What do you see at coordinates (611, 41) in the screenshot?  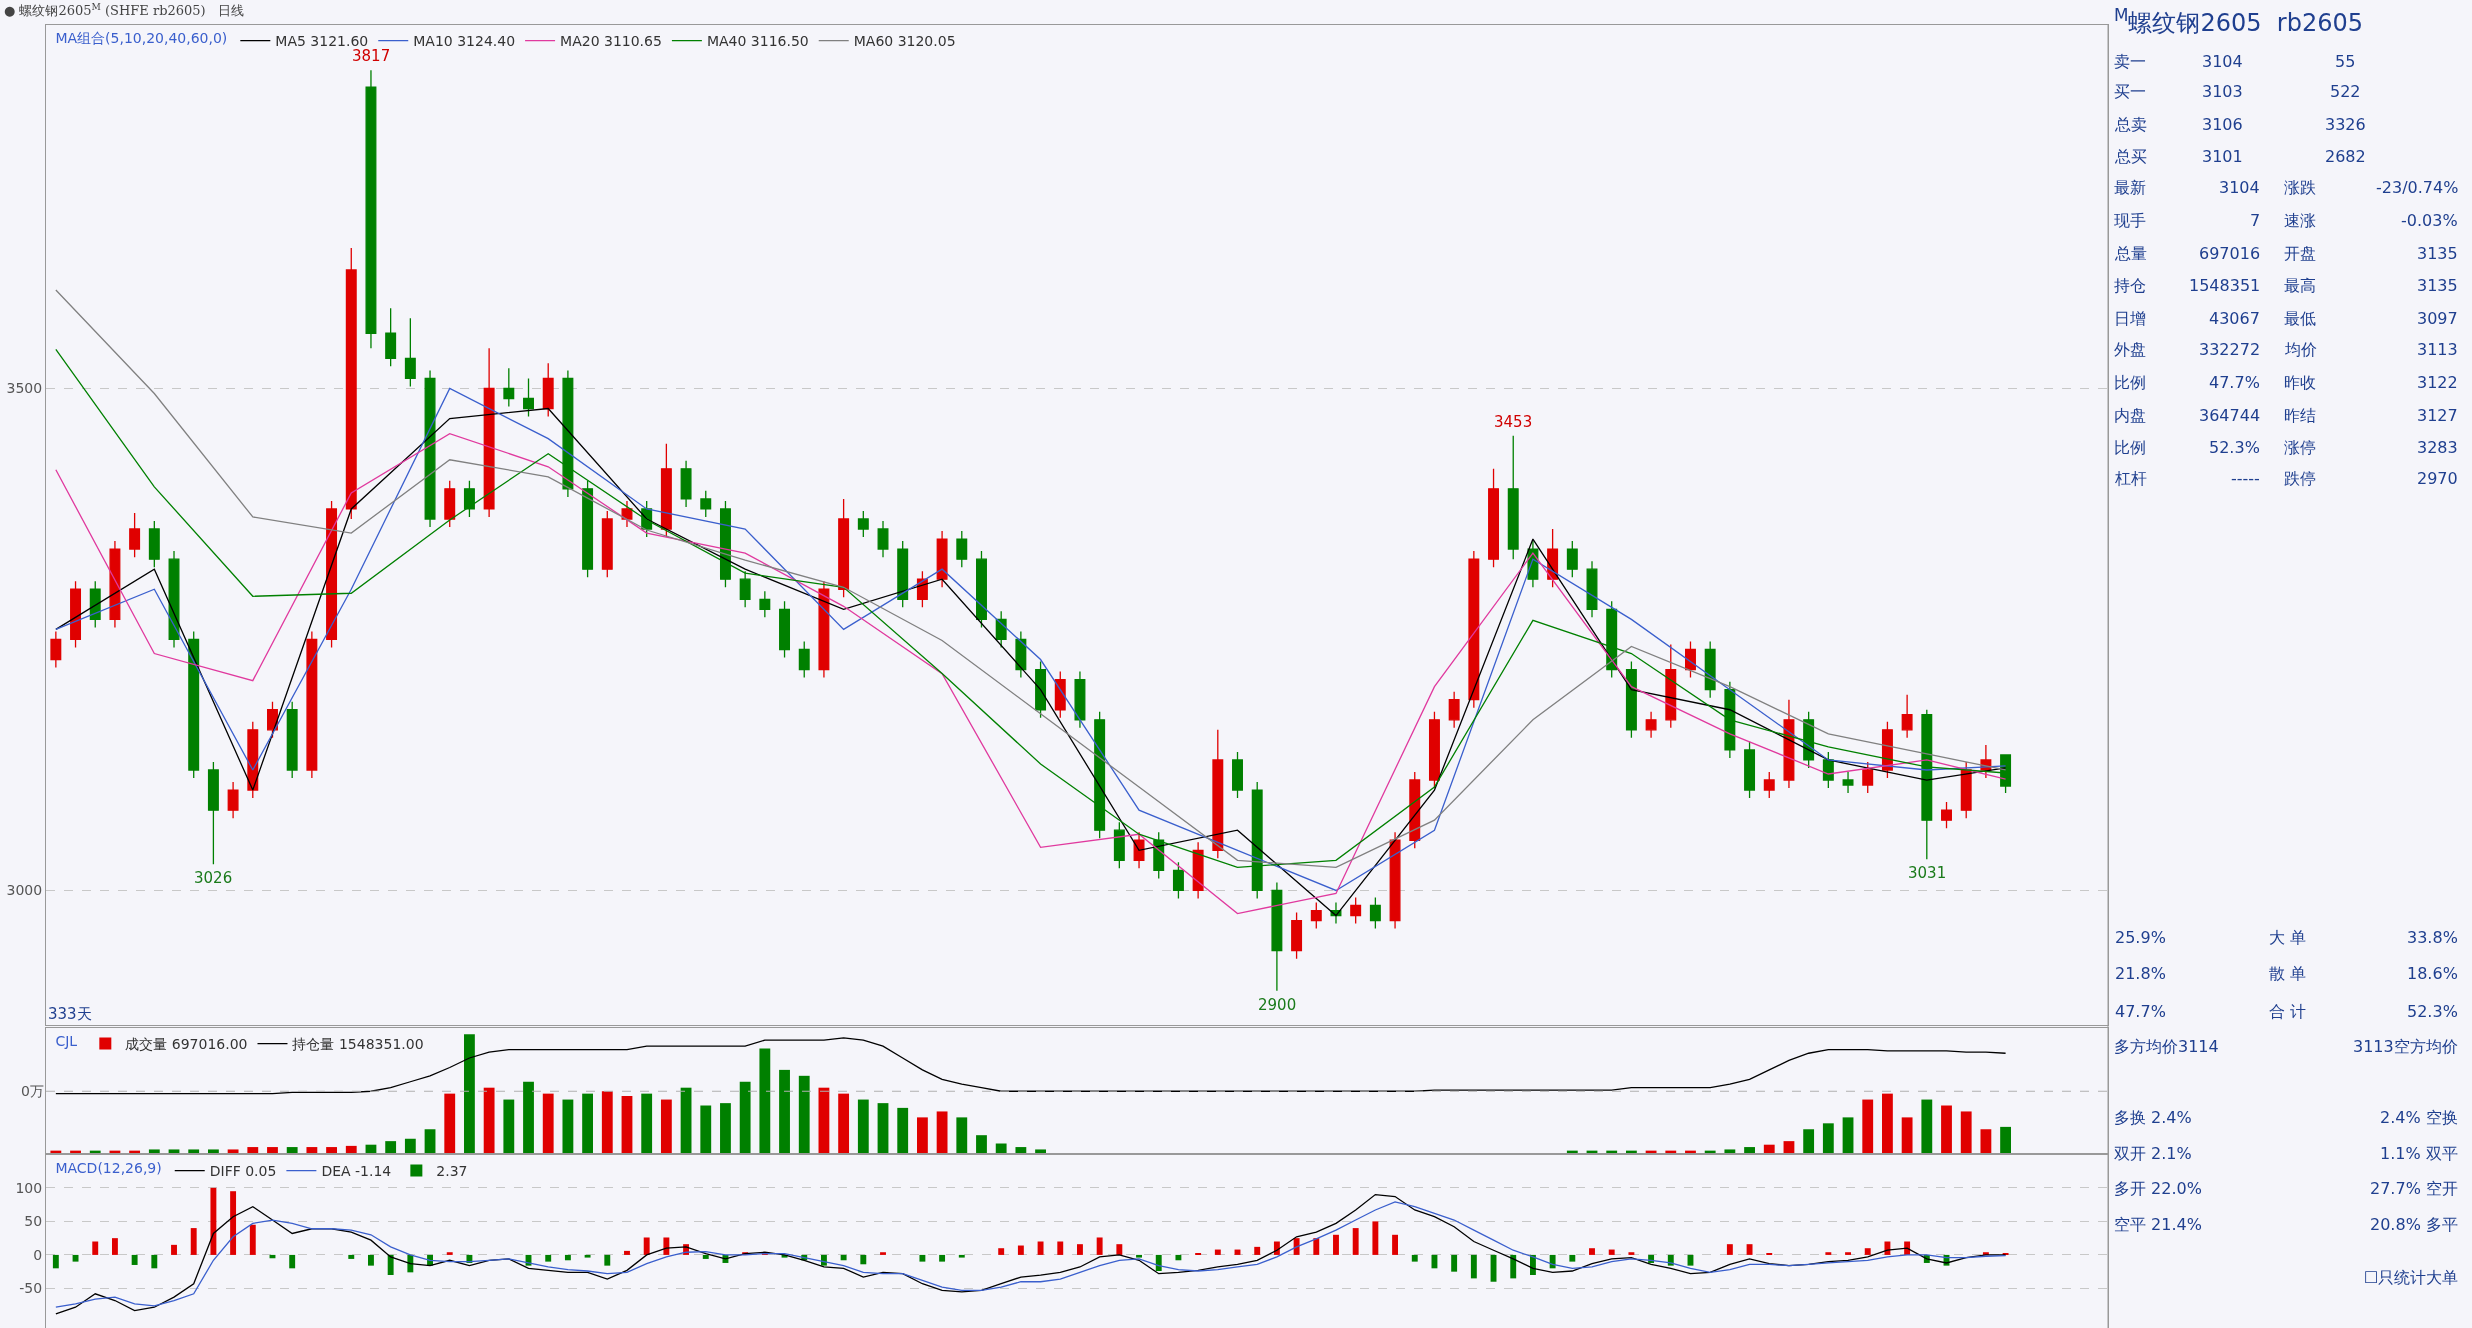 I see `legend-label: MA20 3110.65` at bounding box center [611, 41].